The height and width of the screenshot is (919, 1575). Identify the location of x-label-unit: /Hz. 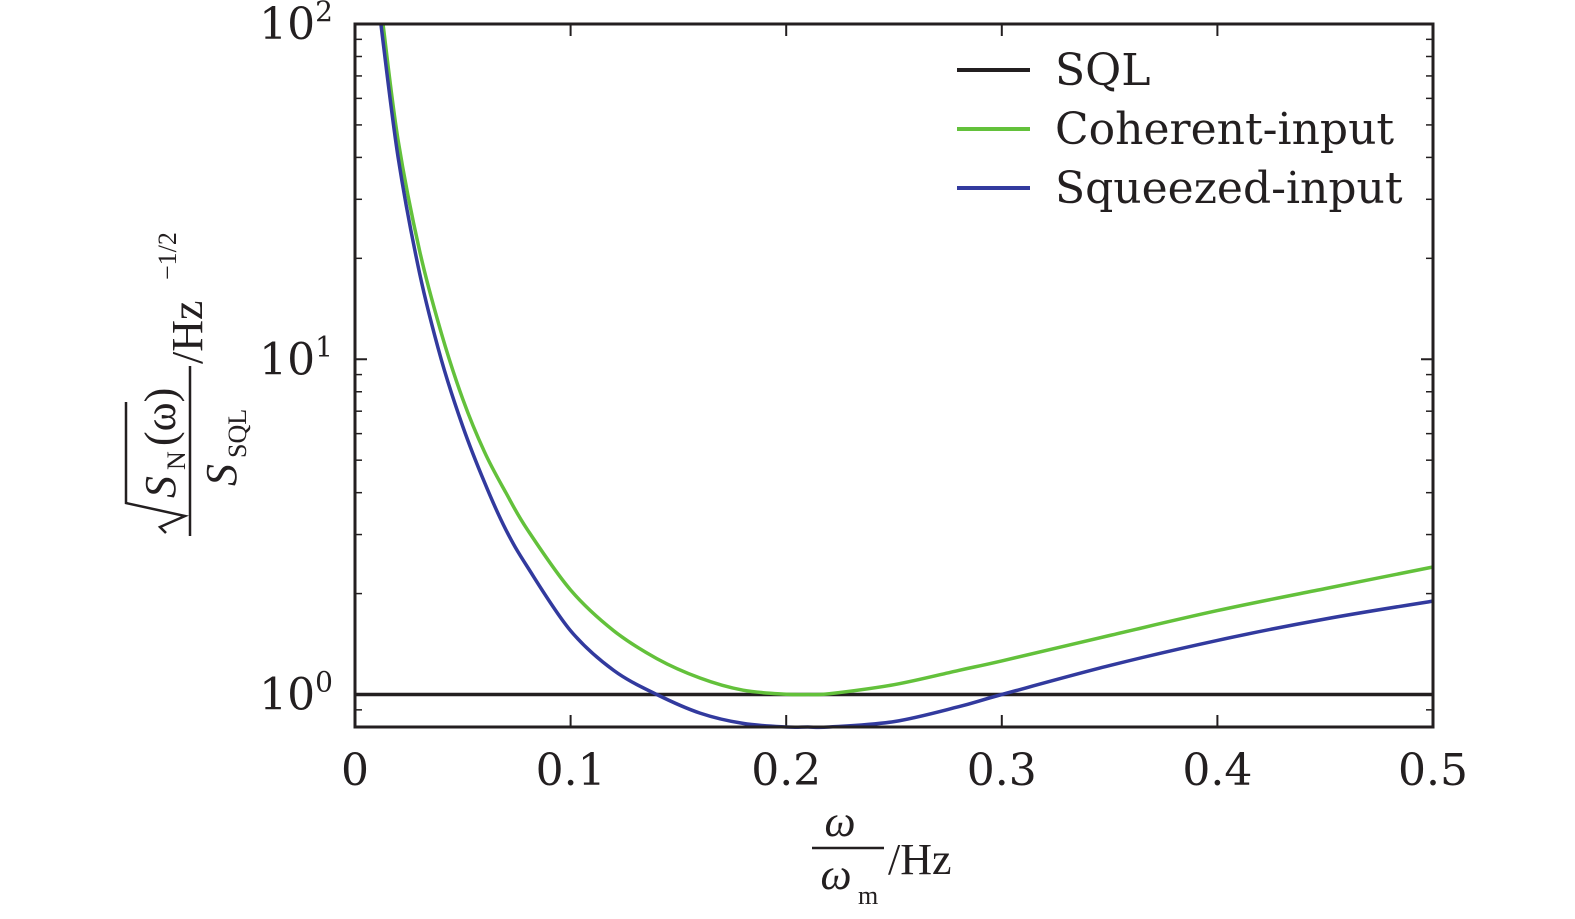
(920, 859).